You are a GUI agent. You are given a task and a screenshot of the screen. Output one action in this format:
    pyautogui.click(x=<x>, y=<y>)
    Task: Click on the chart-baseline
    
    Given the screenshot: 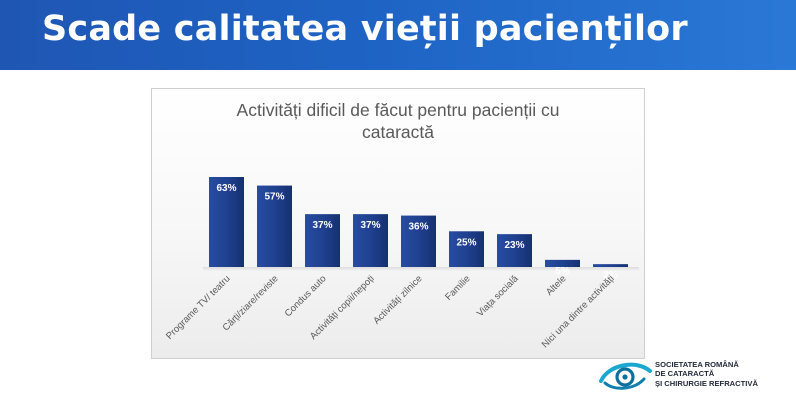 What is the action you would take?
    pyautogui.click(x=421, y=269)
    